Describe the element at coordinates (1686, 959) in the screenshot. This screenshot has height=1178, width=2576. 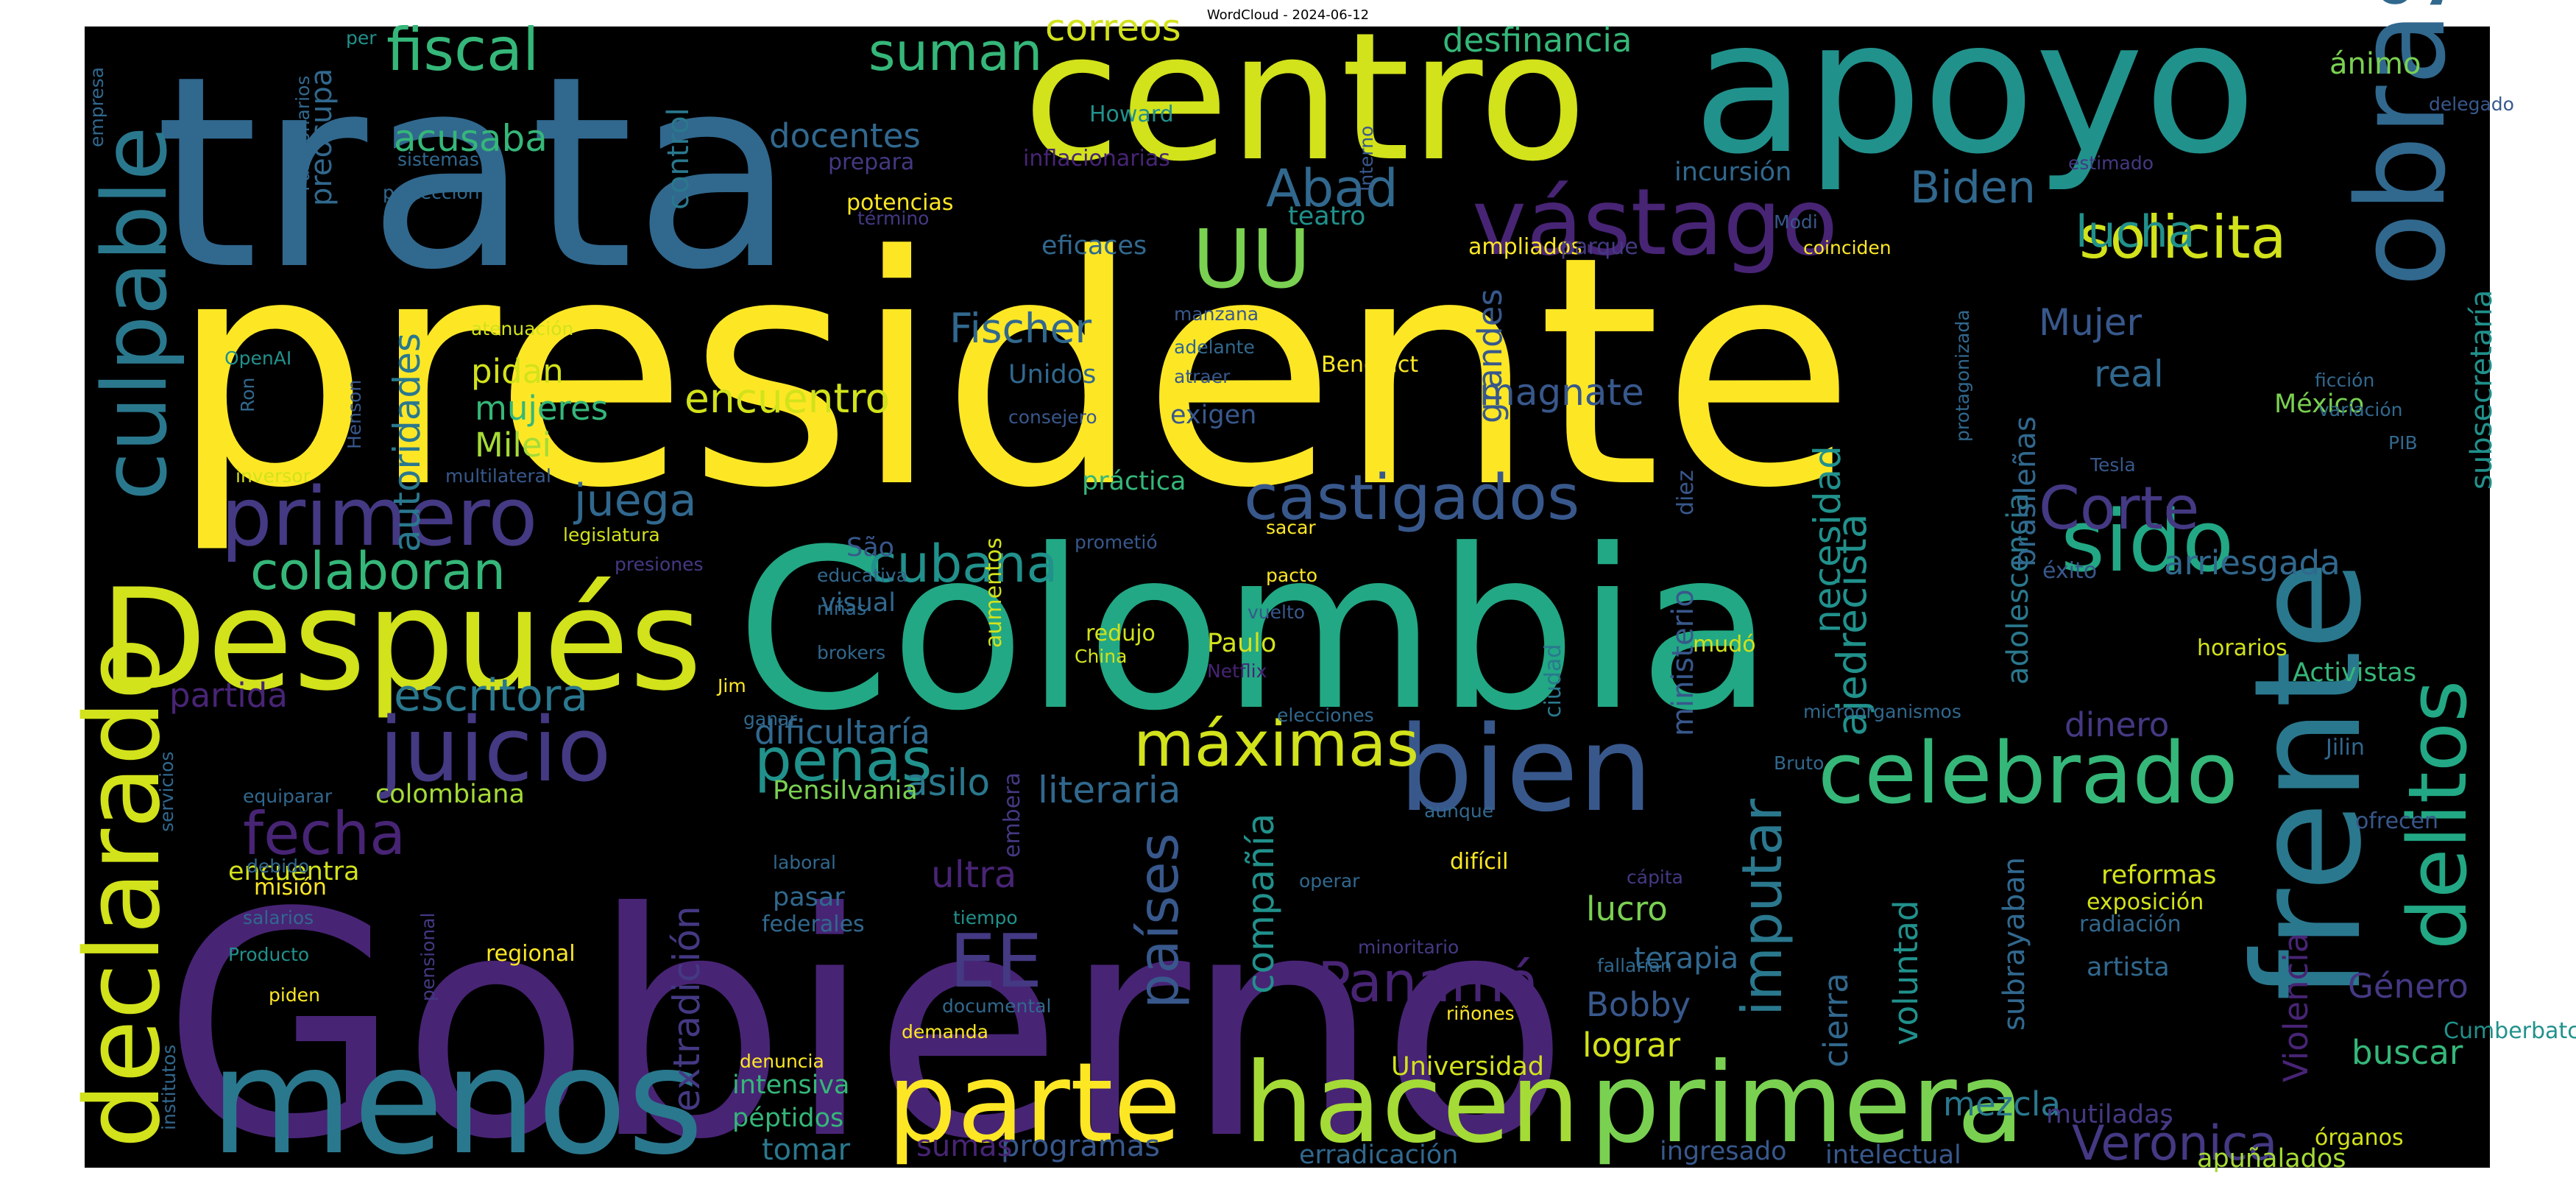
I see `word-81: terapia` at that location.